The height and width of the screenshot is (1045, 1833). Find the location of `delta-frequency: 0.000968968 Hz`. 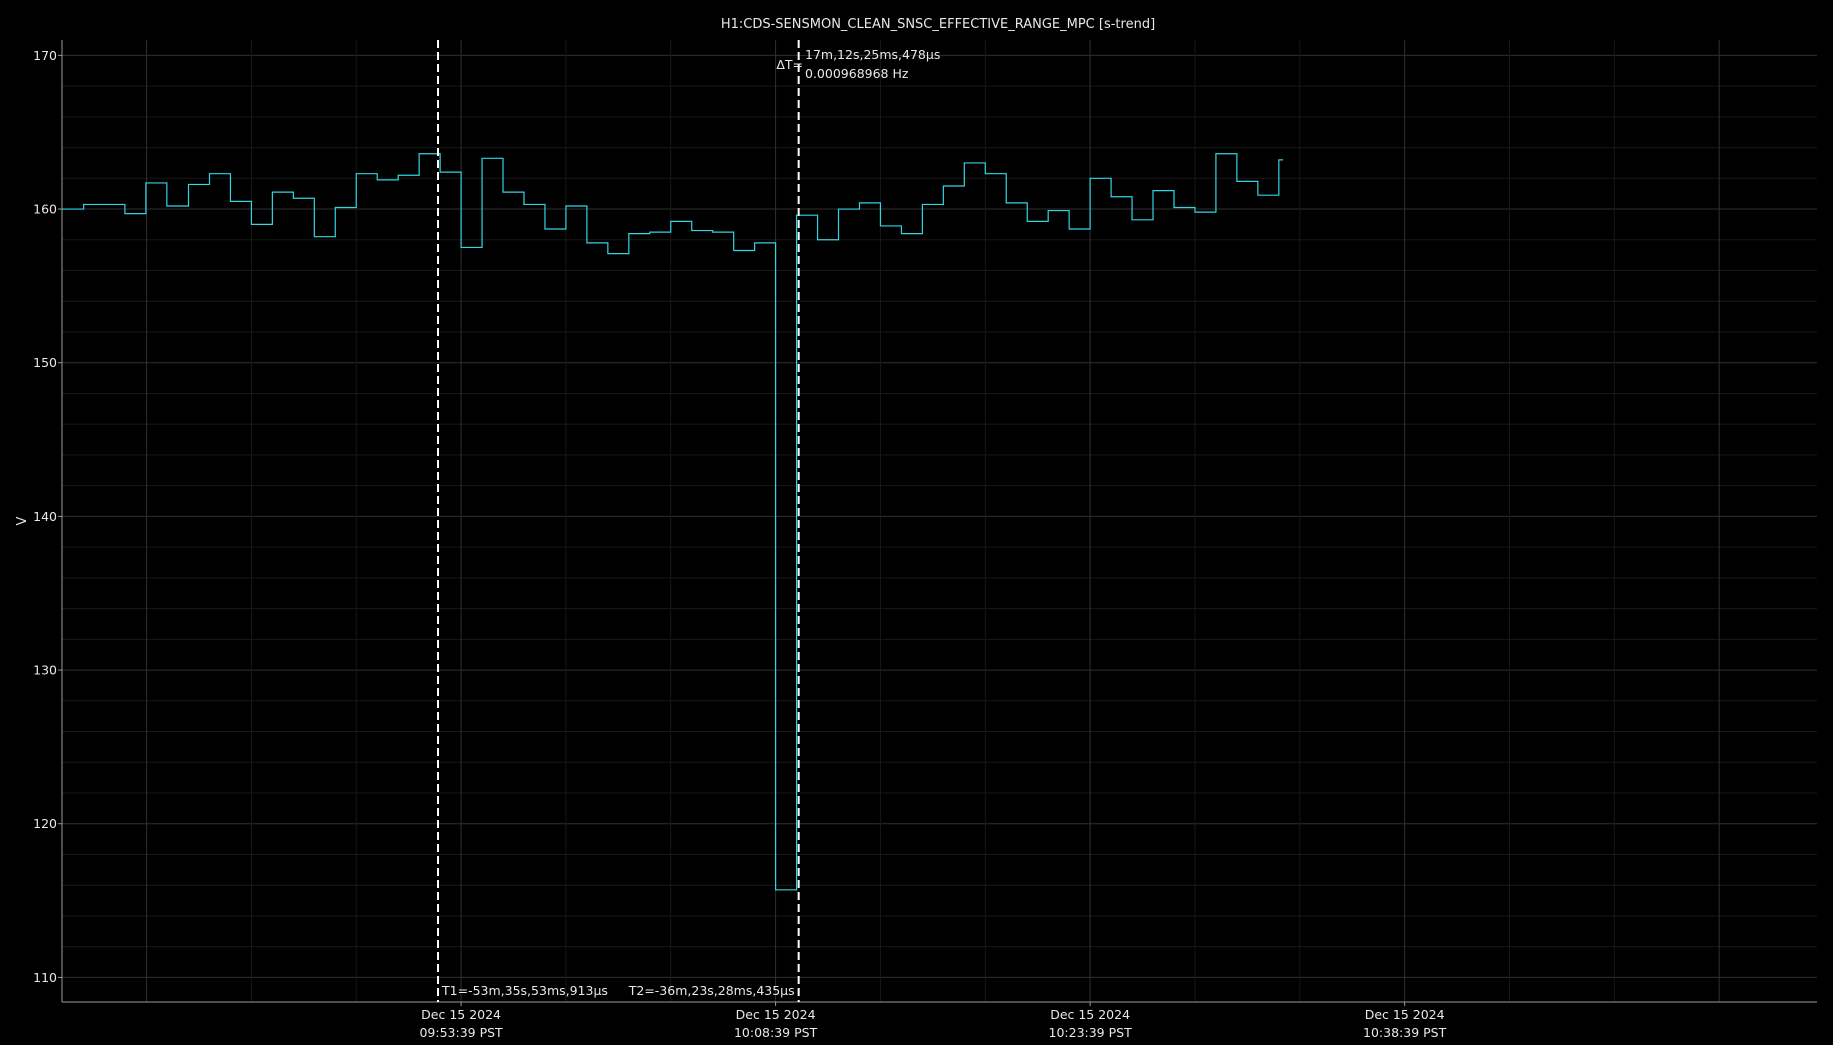

delta-frequency: 0.000968968 Hz is located at coordinates (857, 73).